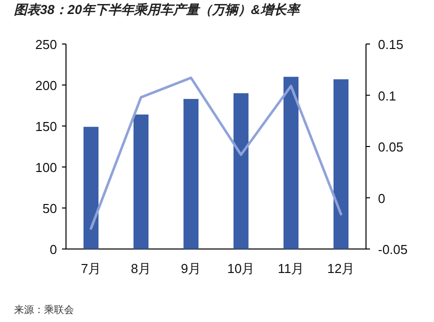  I want to click on y2-tick-label: 0.15, so click(391, 44).